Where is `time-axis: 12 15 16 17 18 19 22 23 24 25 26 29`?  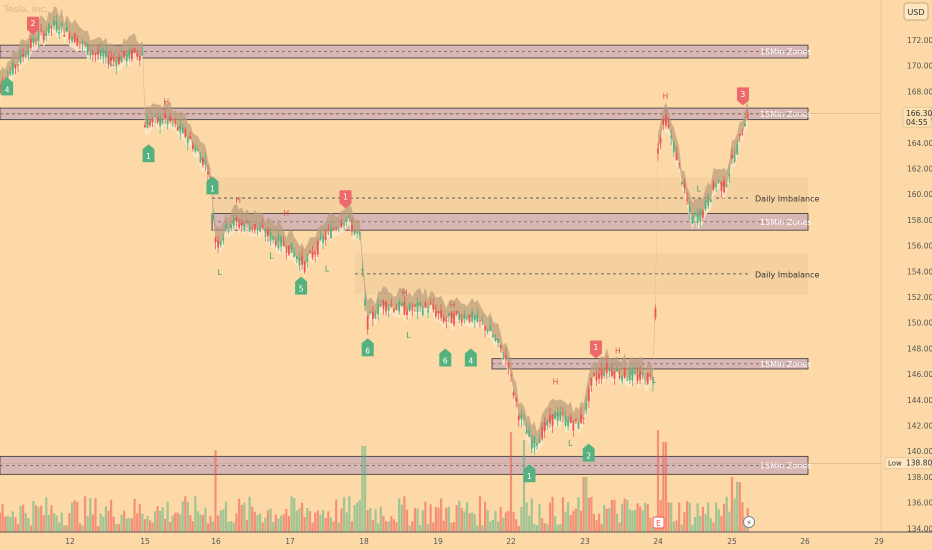
time-axis: 12 15 16 17 18 19 22 23 24 25 26 29 is located at coordinates (474, 541).